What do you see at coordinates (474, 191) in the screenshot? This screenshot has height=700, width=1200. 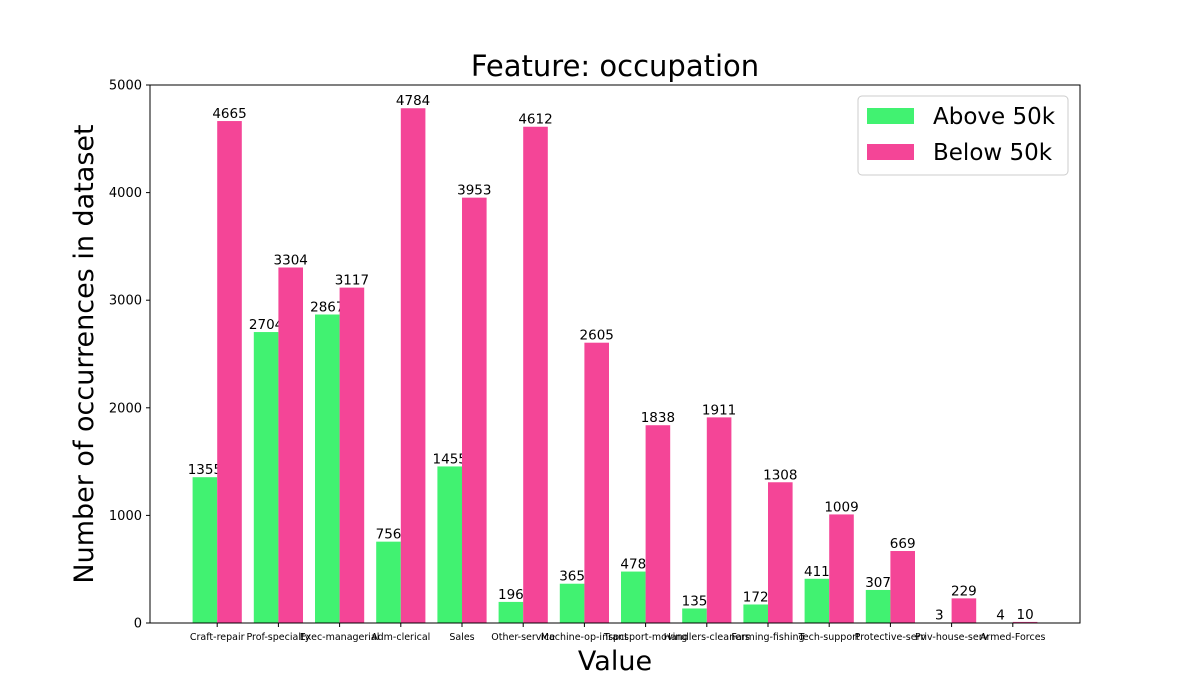 I see `data-label-below-4: 3953` at bounding box center [474, 191].